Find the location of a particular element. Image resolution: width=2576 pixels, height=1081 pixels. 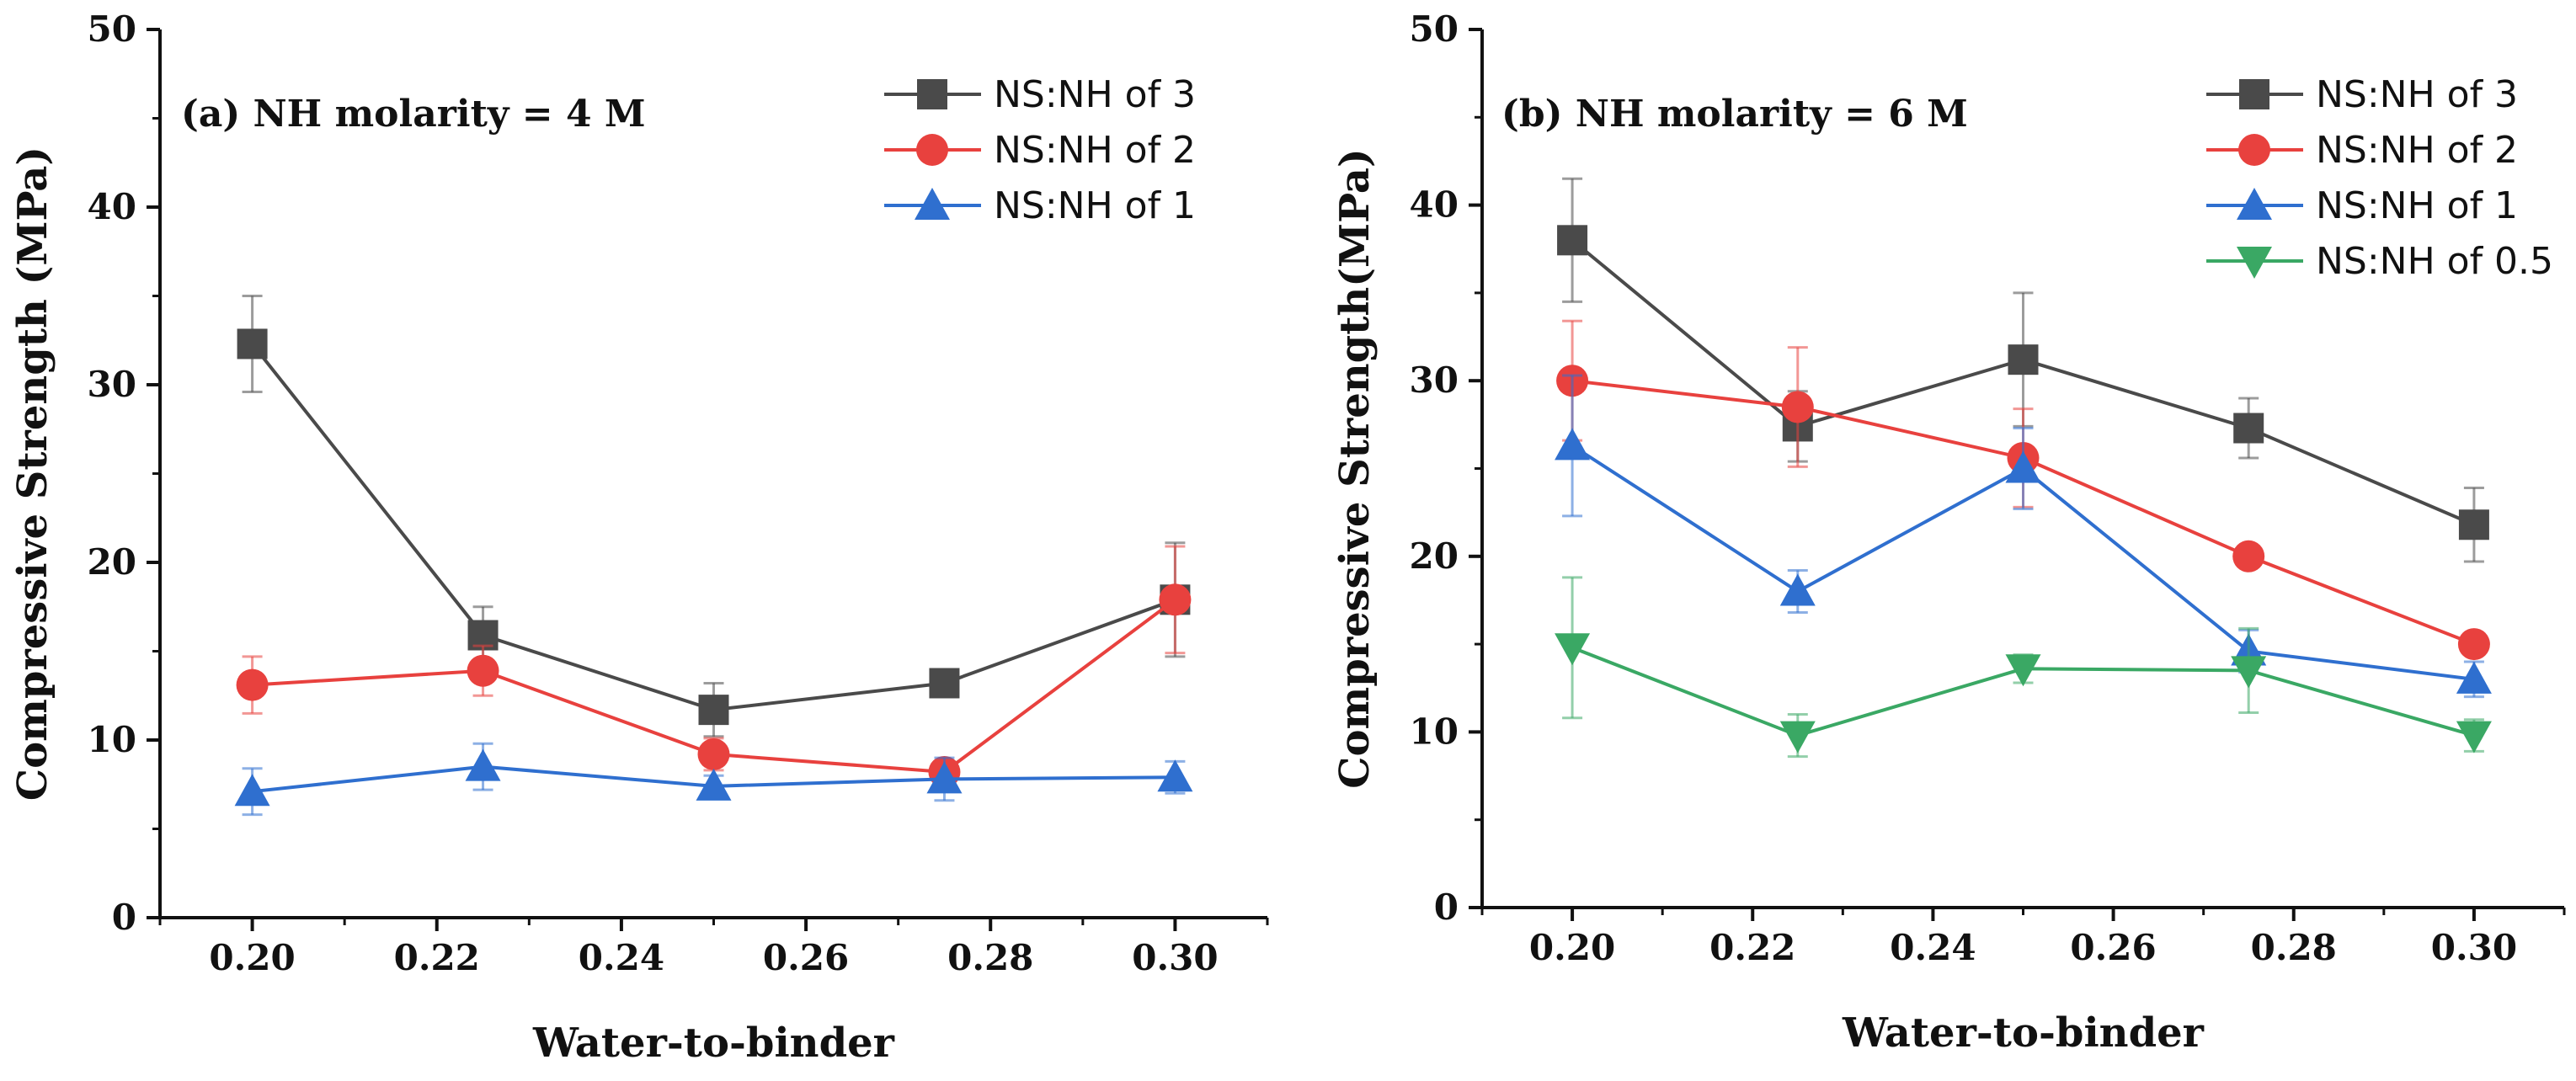

series-line is located at coordinates (713, 527).